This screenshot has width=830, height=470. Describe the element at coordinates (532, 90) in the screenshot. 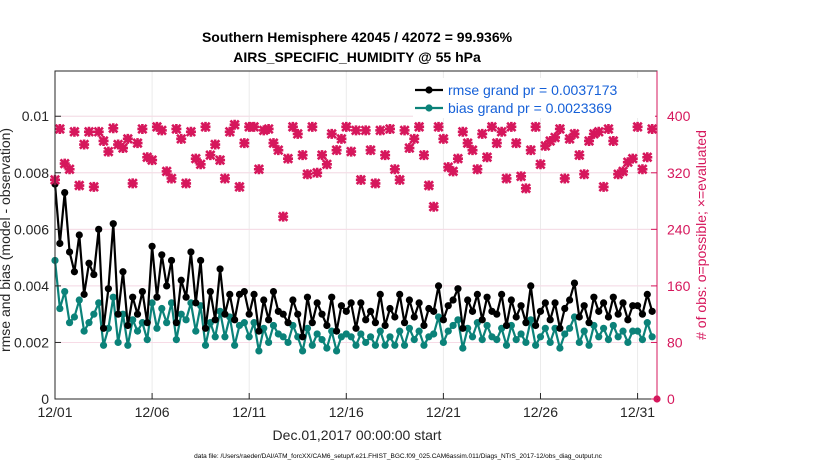

I see `legend-rmse-label: rmse grand pr = 0.0037173` at that location.